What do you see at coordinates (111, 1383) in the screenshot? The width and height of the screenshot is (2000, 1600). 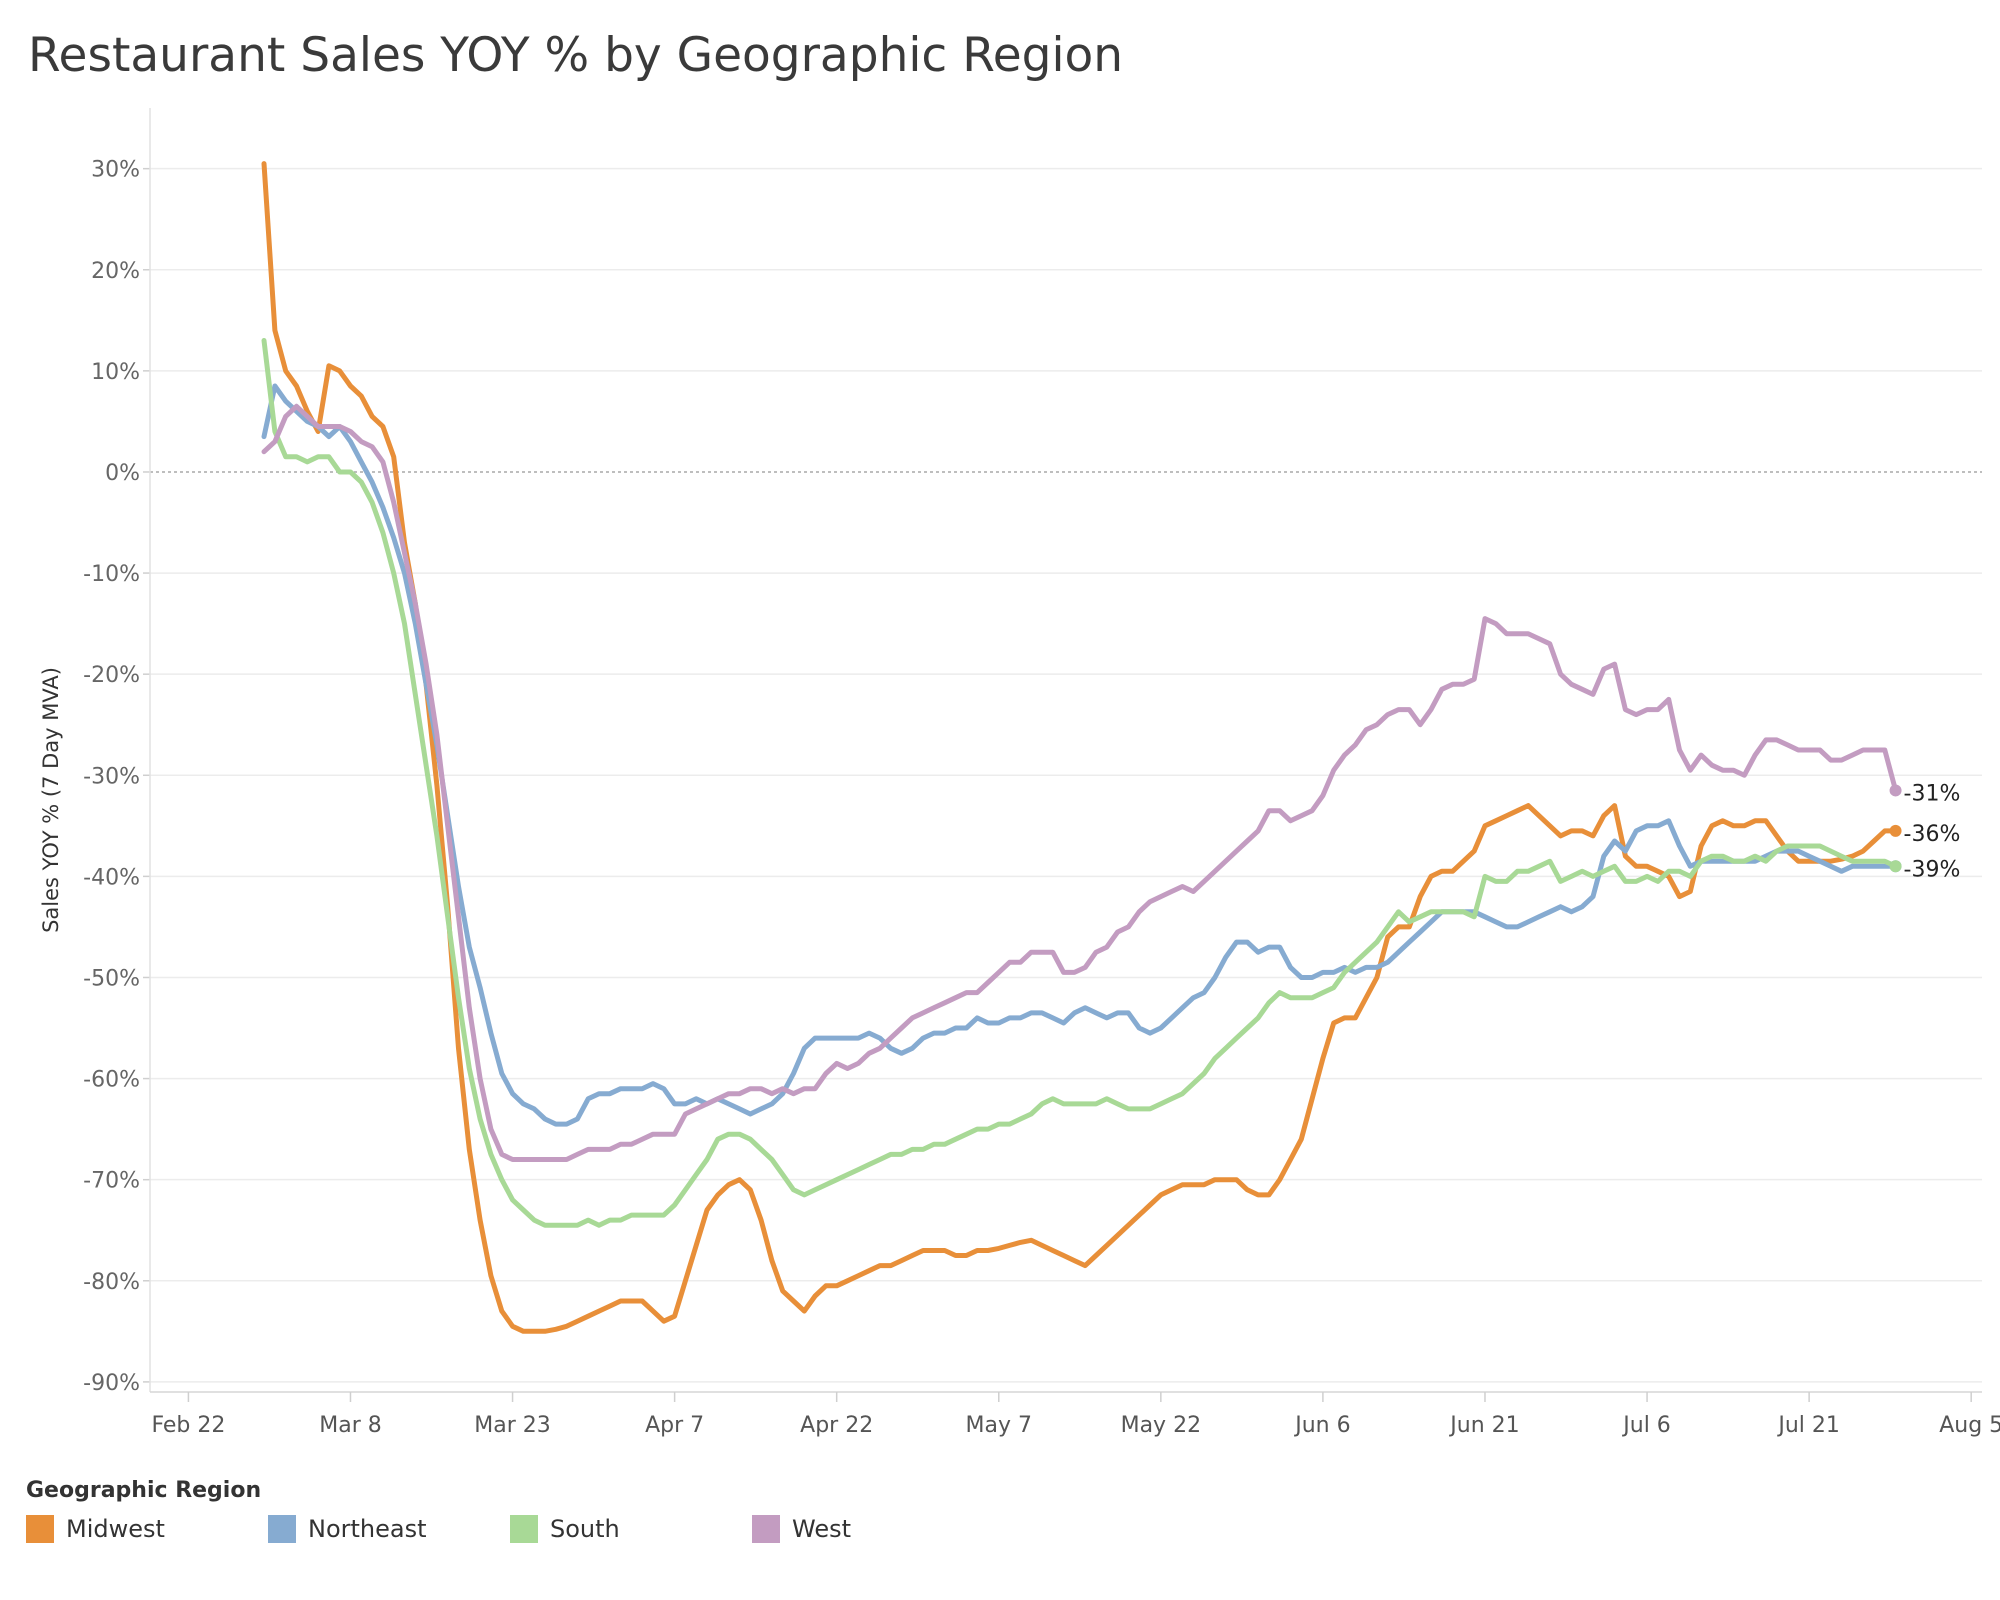 I see `y-tick-label: -90%` at bounding box center [111, 1383].